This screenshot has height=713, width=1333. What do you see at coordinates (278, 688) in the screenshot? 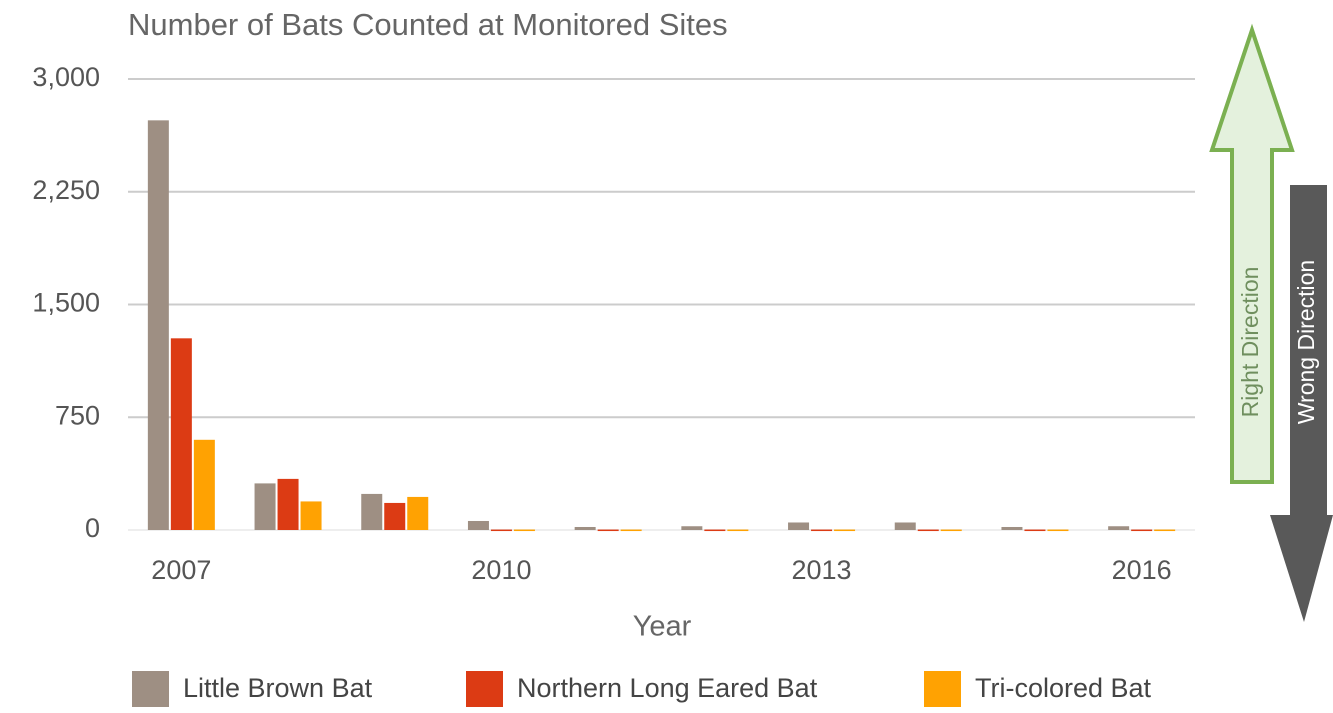
I see `legend-label: Little Brown Bat` at bounding box center [278, 688].